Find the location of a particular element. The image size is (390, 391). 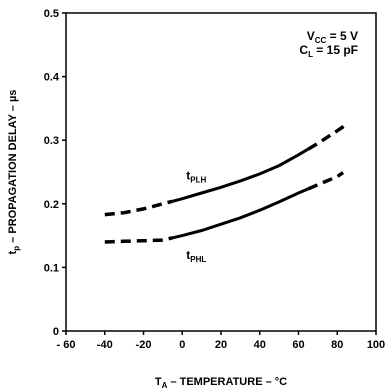

y-tick-label: 0.3 is located at coordinates (51, 141).